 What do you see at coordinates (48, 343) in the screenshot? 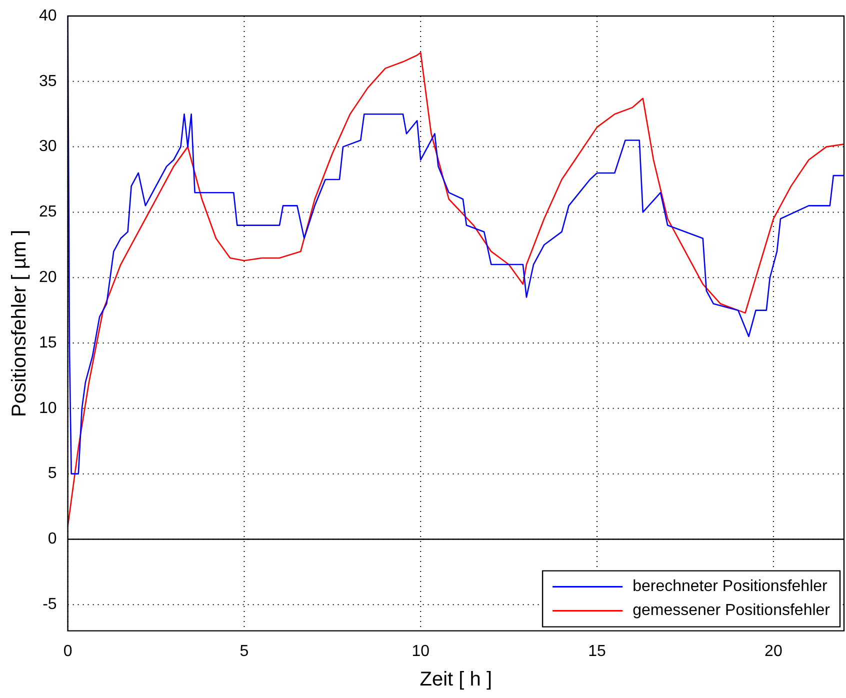
I see `y-tick-label: 15` at bounding box center [48, 343].